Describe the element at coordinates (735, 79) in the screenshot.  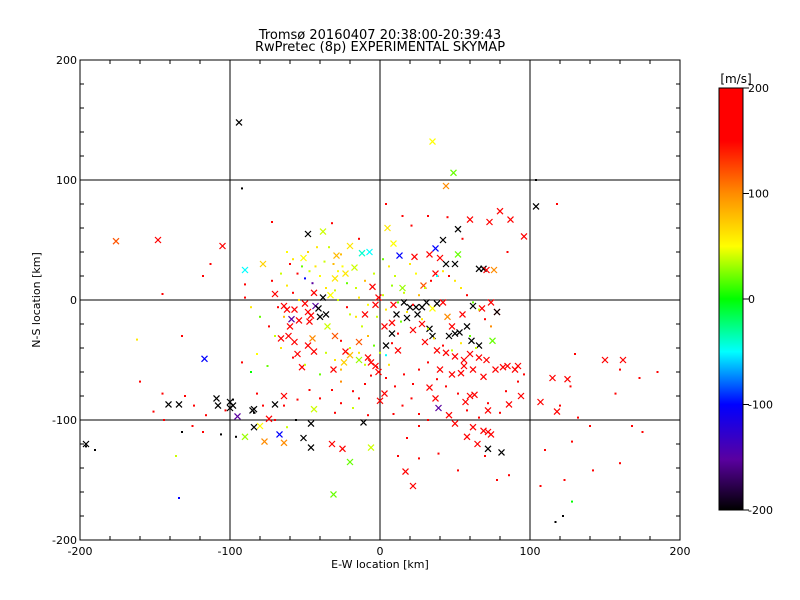
I see `colorbar-label: [m/s]` at that location.